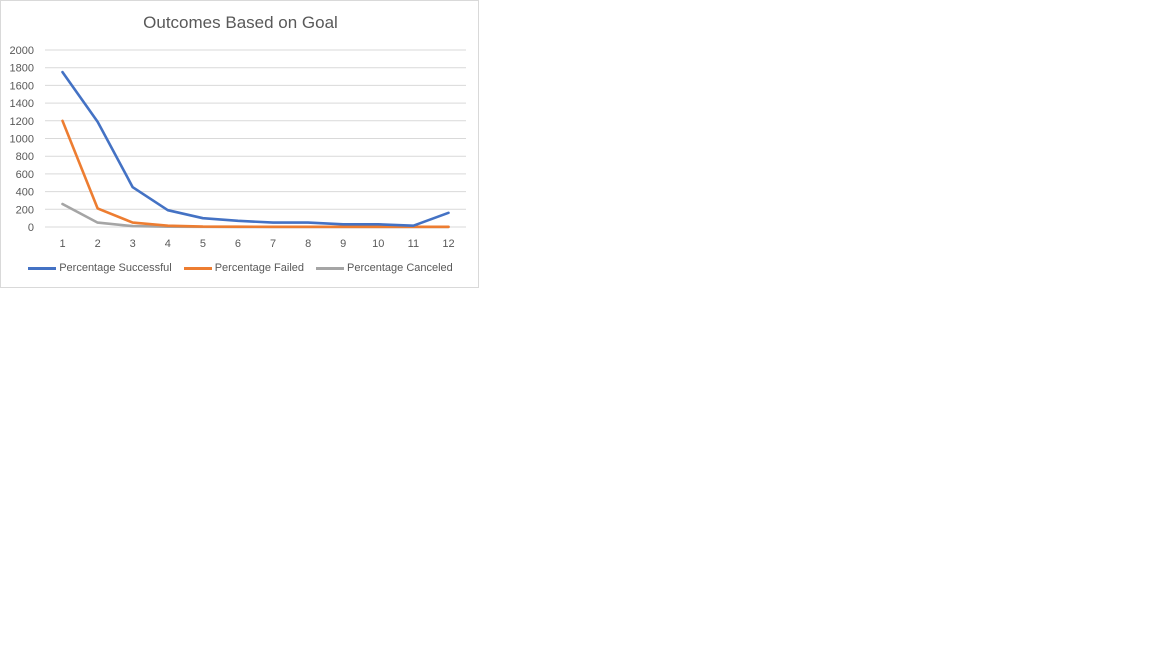 This screenshot has height=648, width=1152. What do you see at coordinates (31, 228) in the screenshot?
I see `y-tick-label: 0` at bounding box center [31, 228].